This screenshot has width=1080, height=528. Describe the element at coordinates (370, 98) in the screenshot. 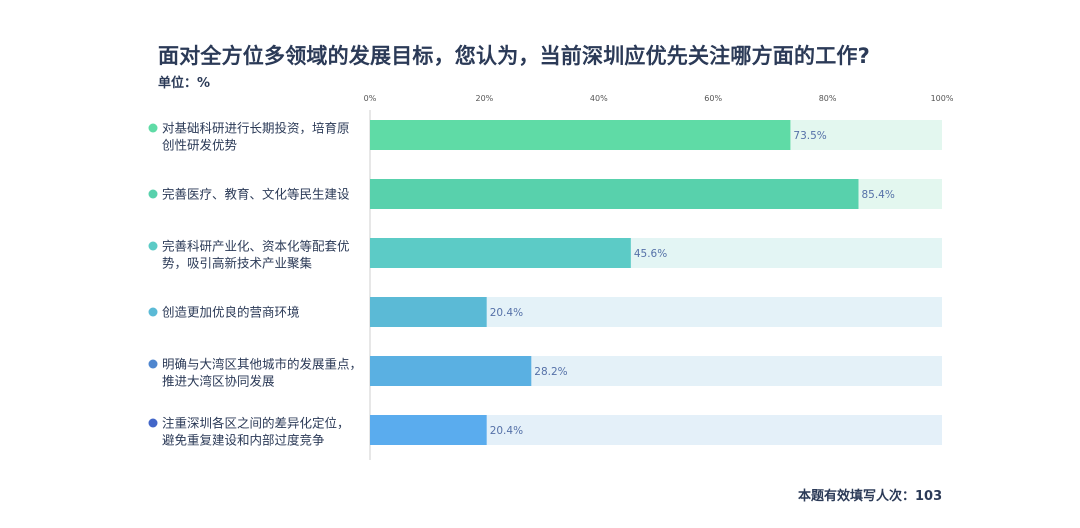

I see `x-tick-label: 0%` at that location.